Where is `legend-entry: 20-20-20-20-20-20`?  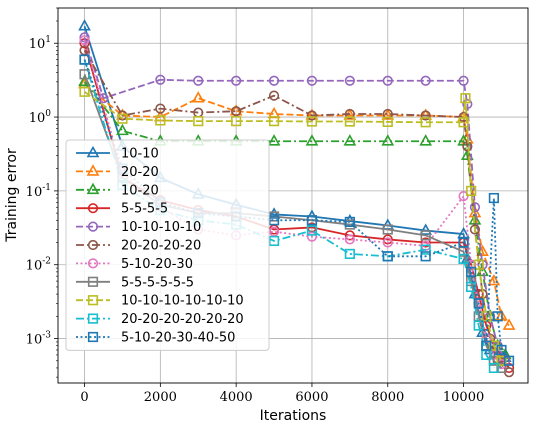 legend-entry: 20-20-20-20-20-20 is located at coordinates (160, 319).